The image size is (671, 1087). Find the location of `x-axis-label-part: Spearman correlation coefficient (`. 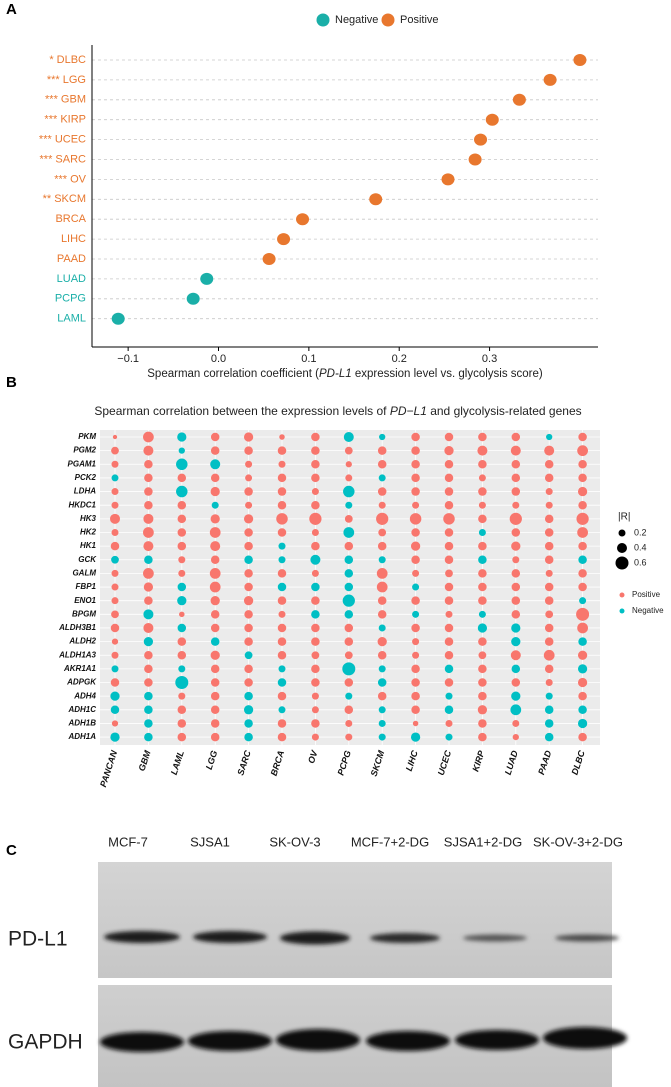

x-axis-label-part: Spearman correlation coefficient ( is located at coordinates (233, 374).